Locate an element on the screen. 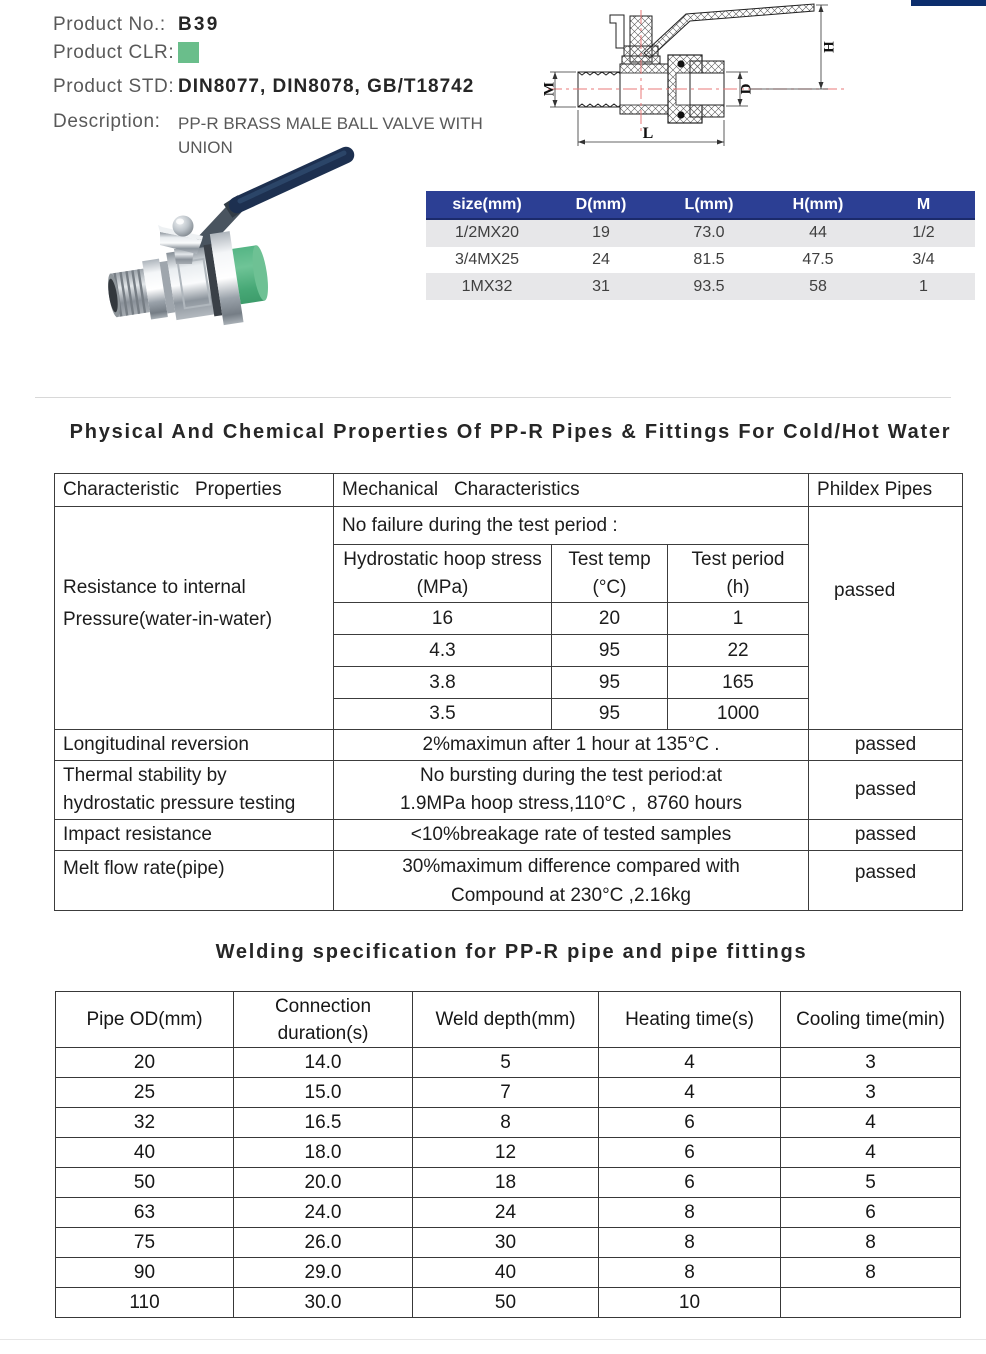  svg-text: M is located at coordinates (549, 89).